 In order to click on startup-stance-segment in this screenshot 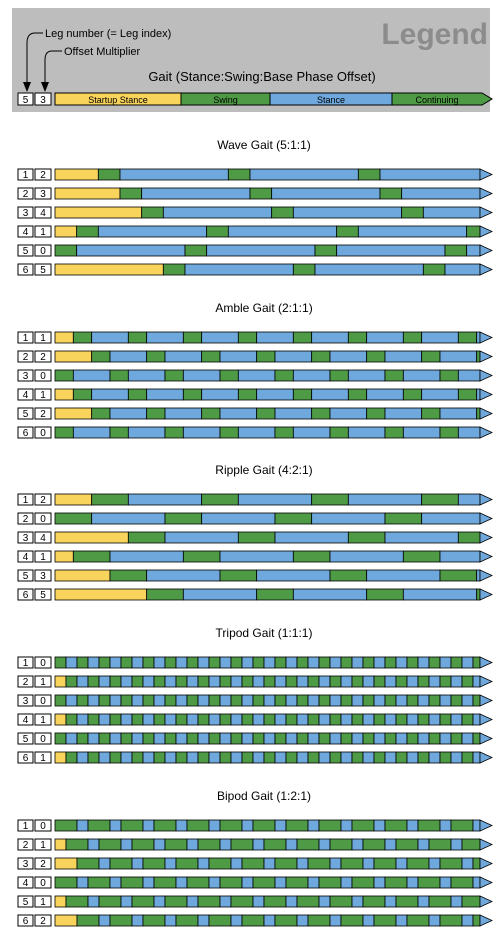, I will do `click(60, 681)`.